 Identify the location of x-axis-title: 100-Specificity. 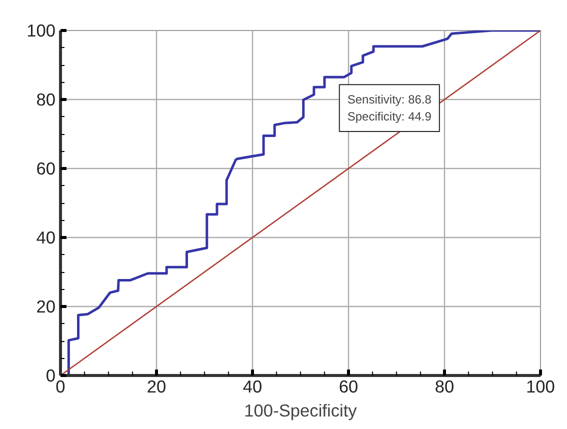
(301, 410).